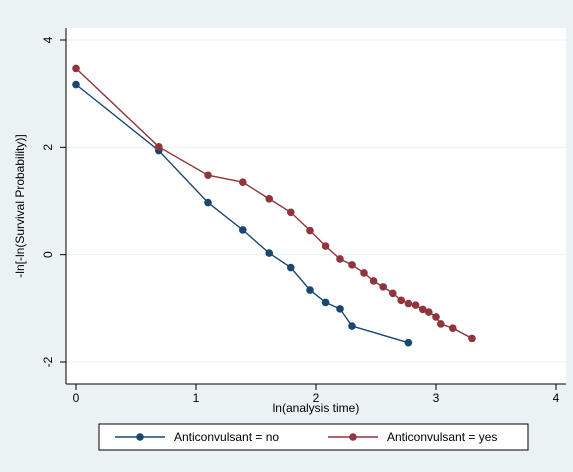 The height and width of the screenshot is (472, 573). What do you see at coordinates (48, 147) in the screenshot?
I see `y-tick-label: 2` at bounding box center [48, 147].